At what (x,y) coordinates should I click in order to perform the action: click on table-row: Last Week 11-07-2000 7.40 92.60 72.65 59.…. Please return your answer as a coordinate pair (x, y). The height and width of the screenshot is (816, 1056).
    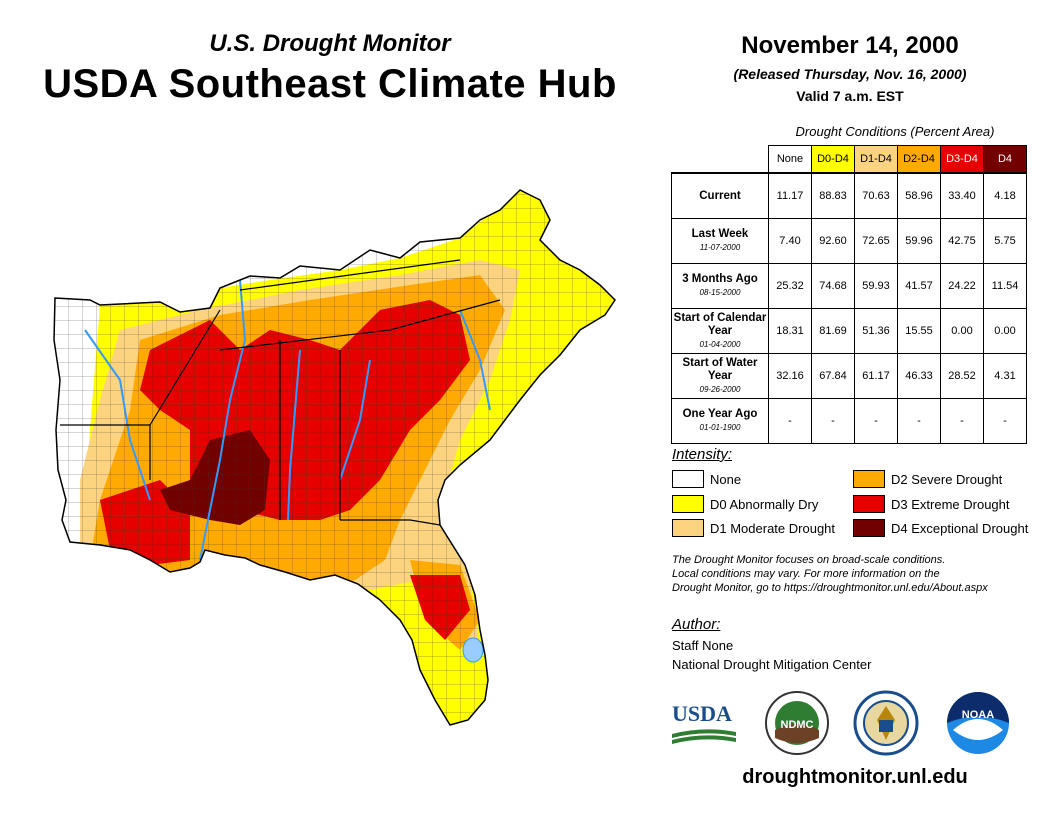
    Looking at the image, I should click on (849, 241).